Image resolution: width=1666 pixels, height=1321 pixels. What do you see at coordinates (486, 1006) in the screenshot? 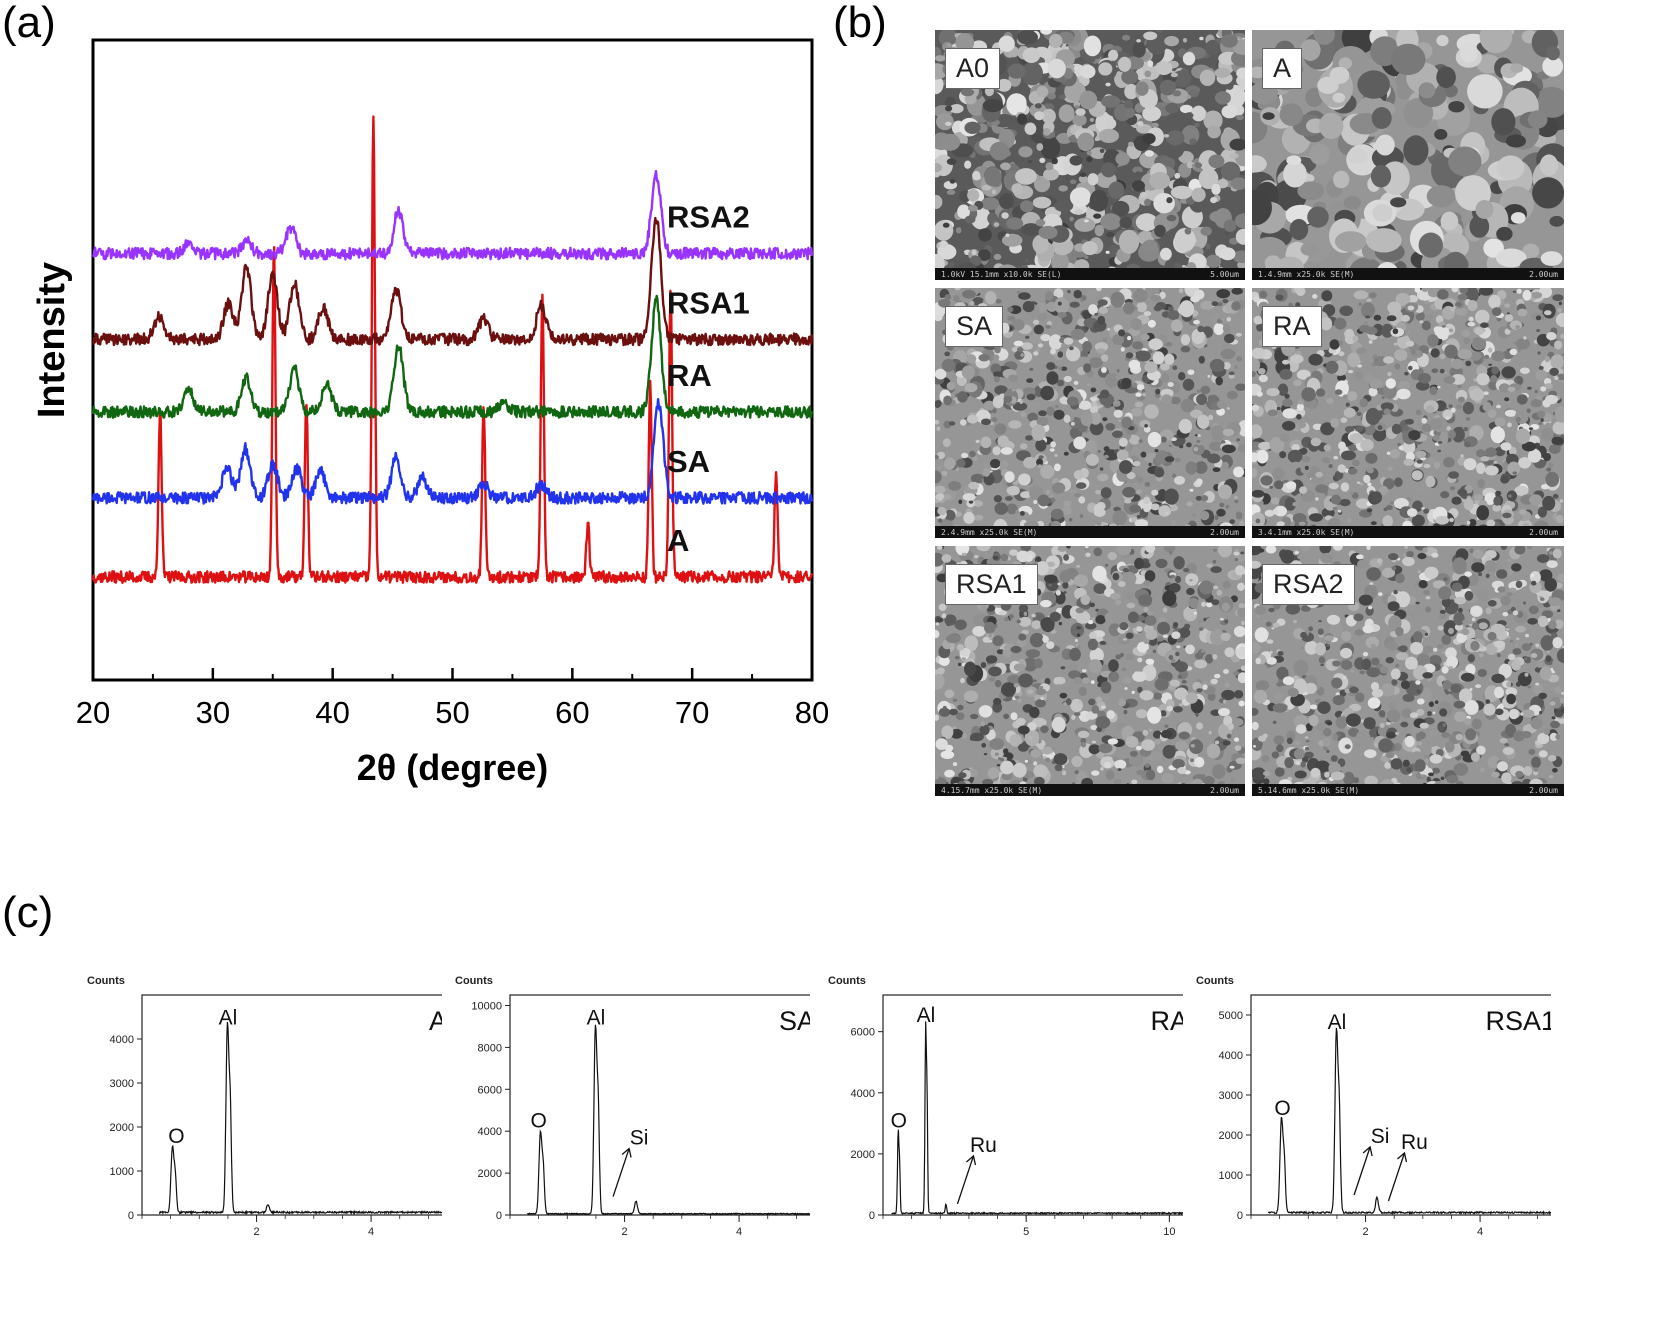
I see `y-tick-label: 10000` at bounding box center [486, 1006].